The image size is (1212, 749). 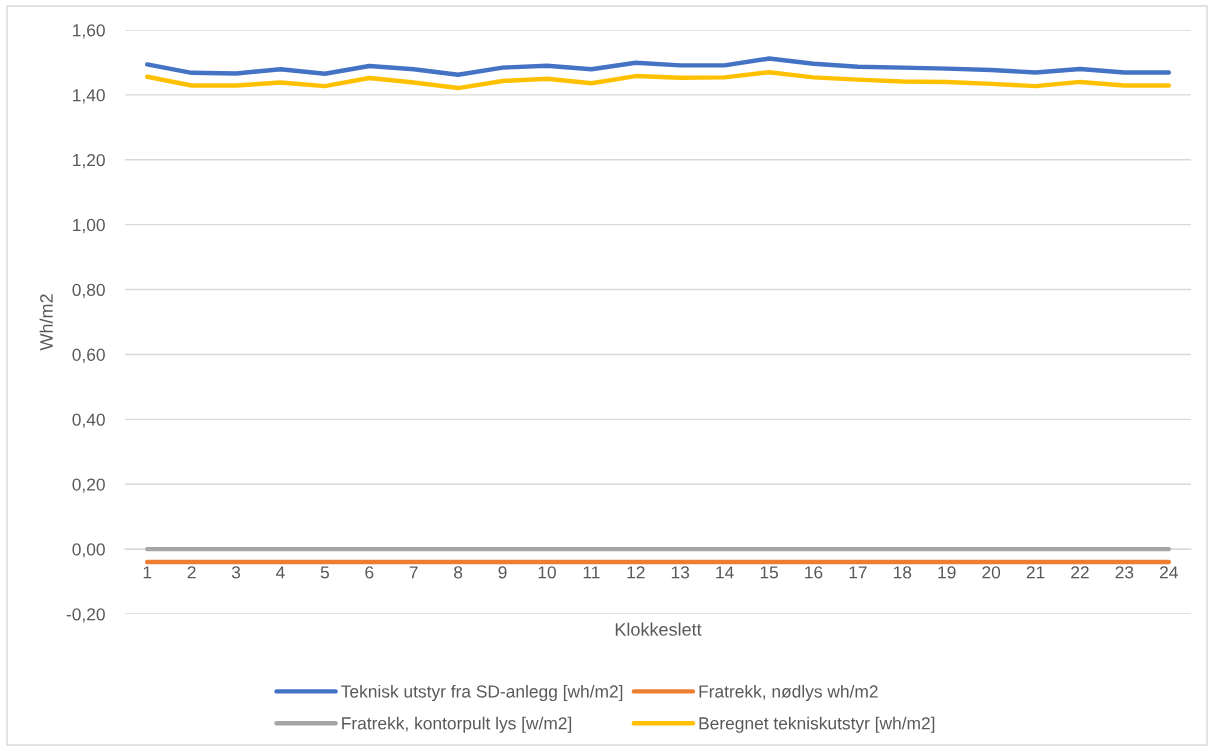 I want to click on x-tick-label: 2, so click(x=191, y=572).